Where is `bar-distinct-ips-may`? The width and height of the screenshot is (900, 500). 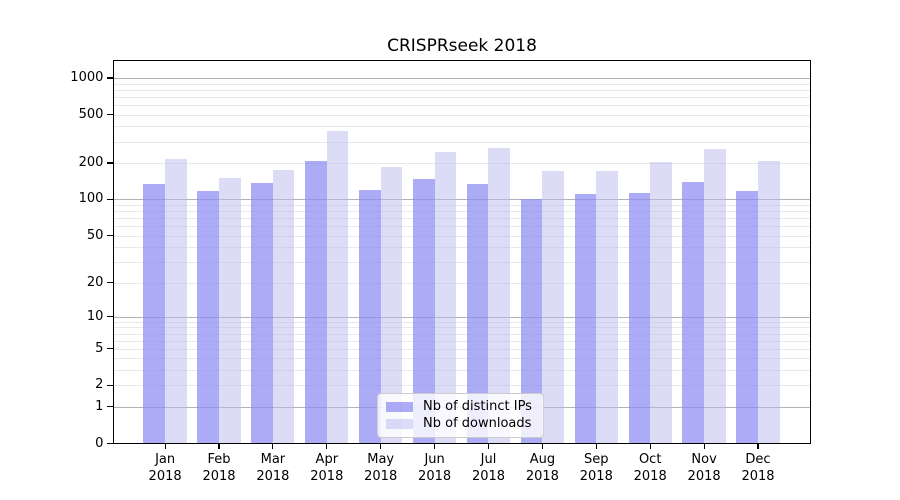 bar-distinct-ips-may is located at coordinates (370, 316).